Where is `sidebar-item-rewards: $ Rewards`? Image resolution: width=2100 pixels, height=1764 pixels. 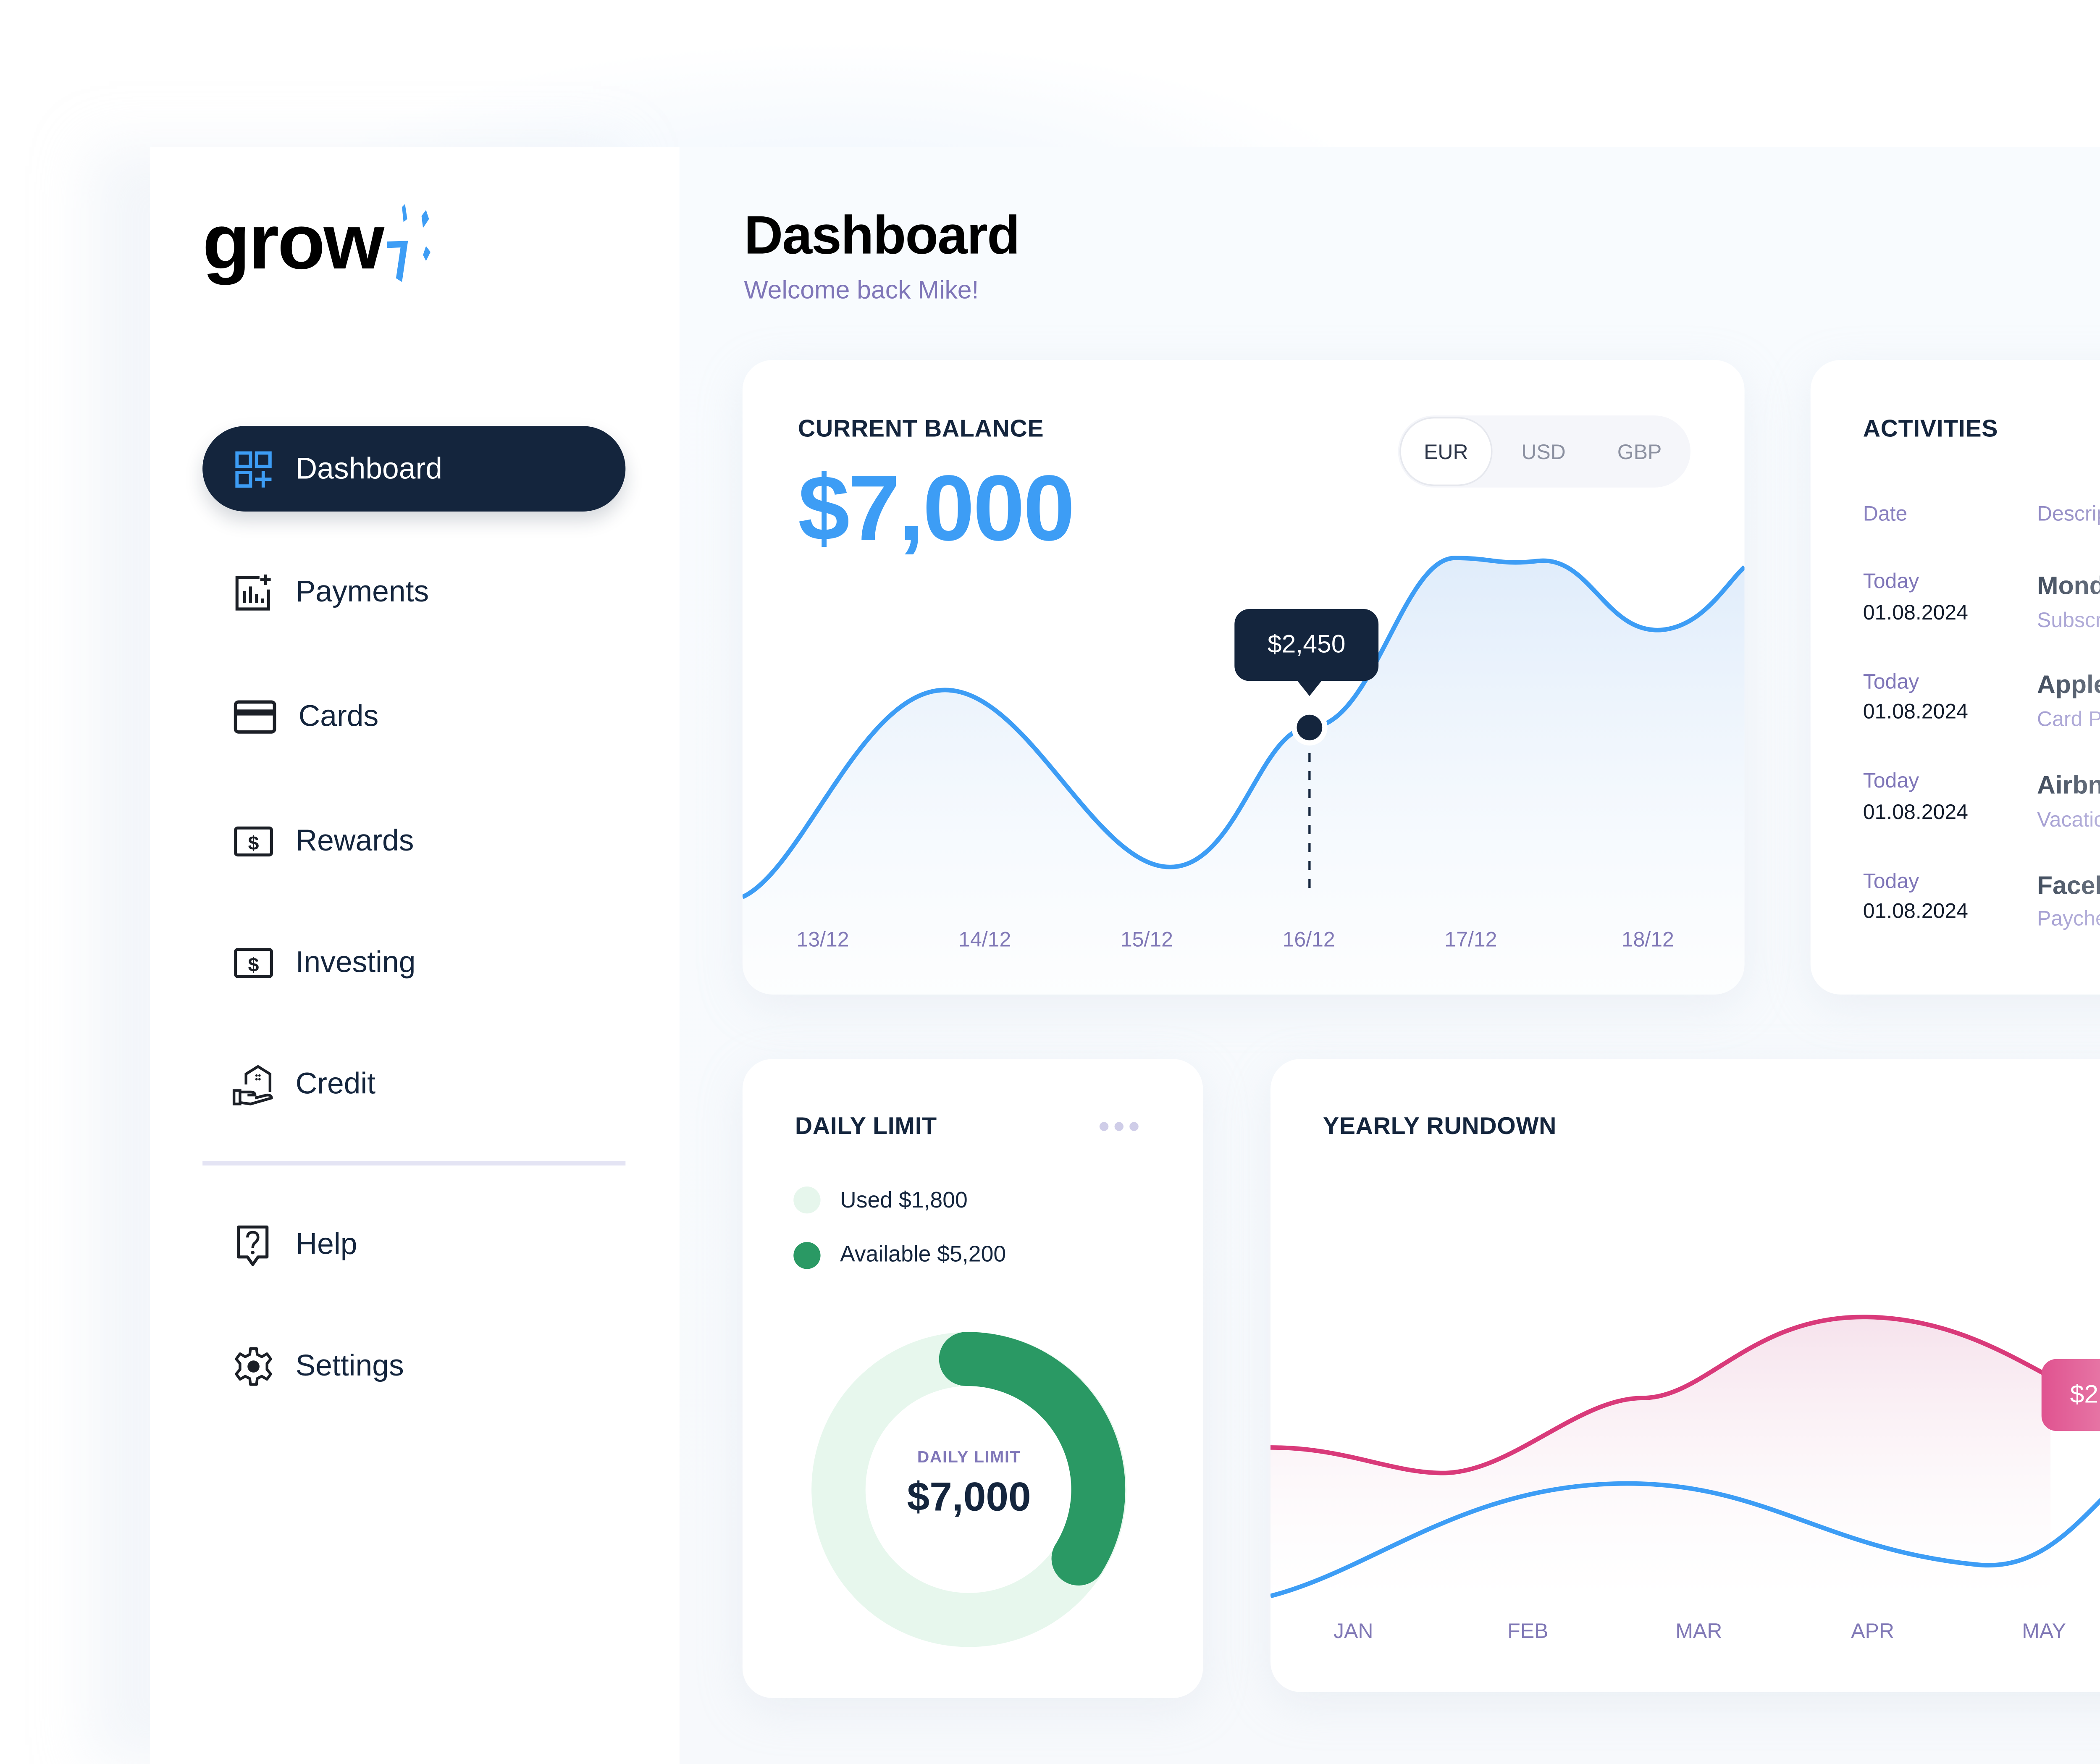 sidebar-item-rewards: $ Rewards is located at coordinates (323, 841).